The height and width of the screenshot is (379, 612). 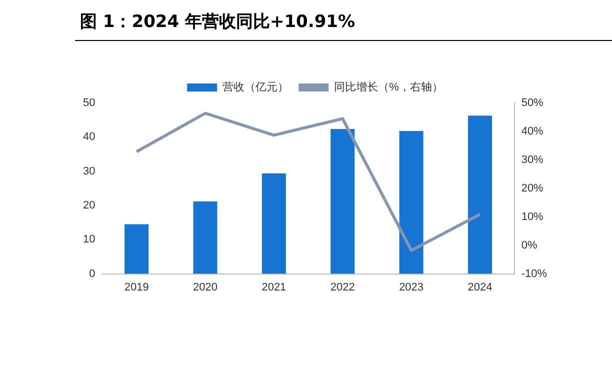 I want to click on y-tick-label: 10, so click(x=89, y=240).